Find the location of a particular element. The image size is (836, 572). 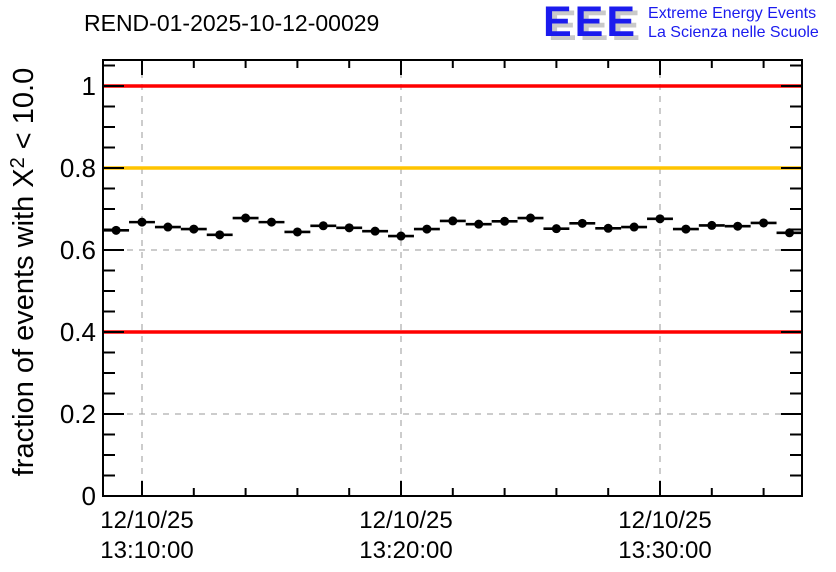

y-tick-label: 0.4 is located at coordinates (78, 332).